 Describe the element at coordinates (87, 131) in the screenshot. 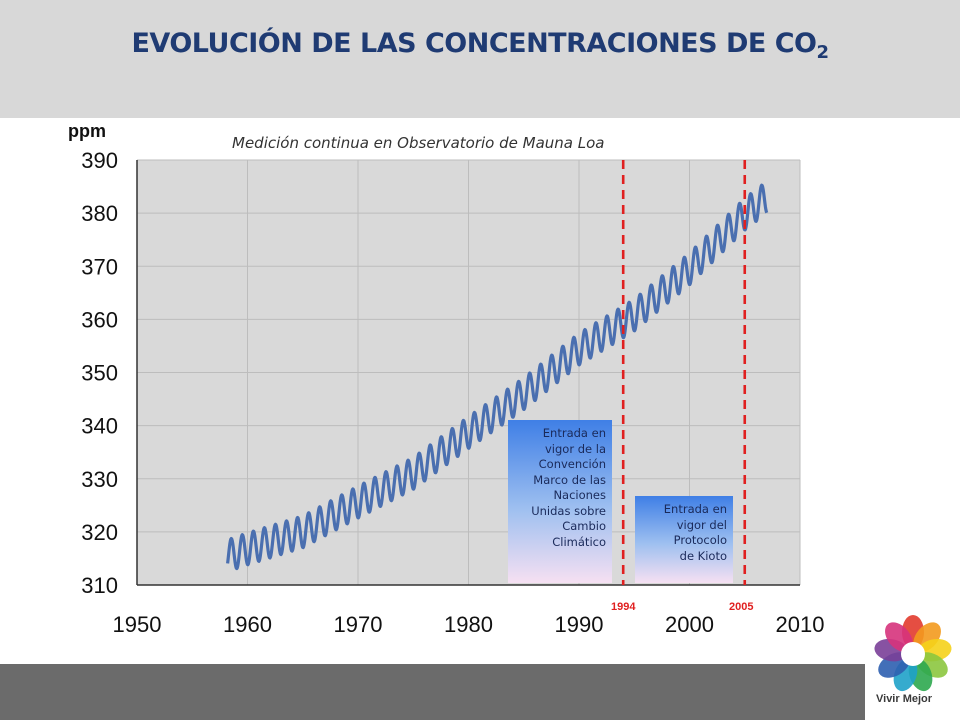

I see `y-axis-unit-label: ppm` at that location.